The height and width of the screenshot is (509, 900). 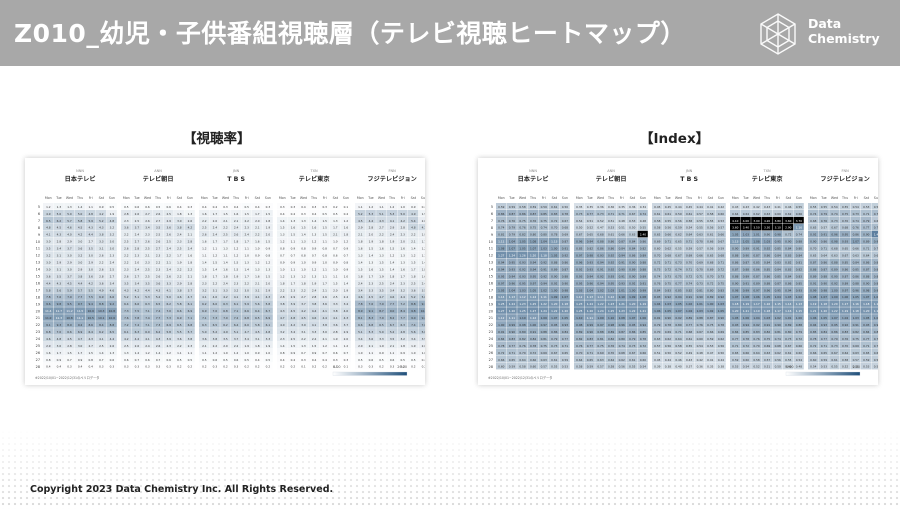 What do you see at coordinates (268, 235) in the screenshot?
I see `cell-value-label: 2.0` at bounding box center [268, 235].